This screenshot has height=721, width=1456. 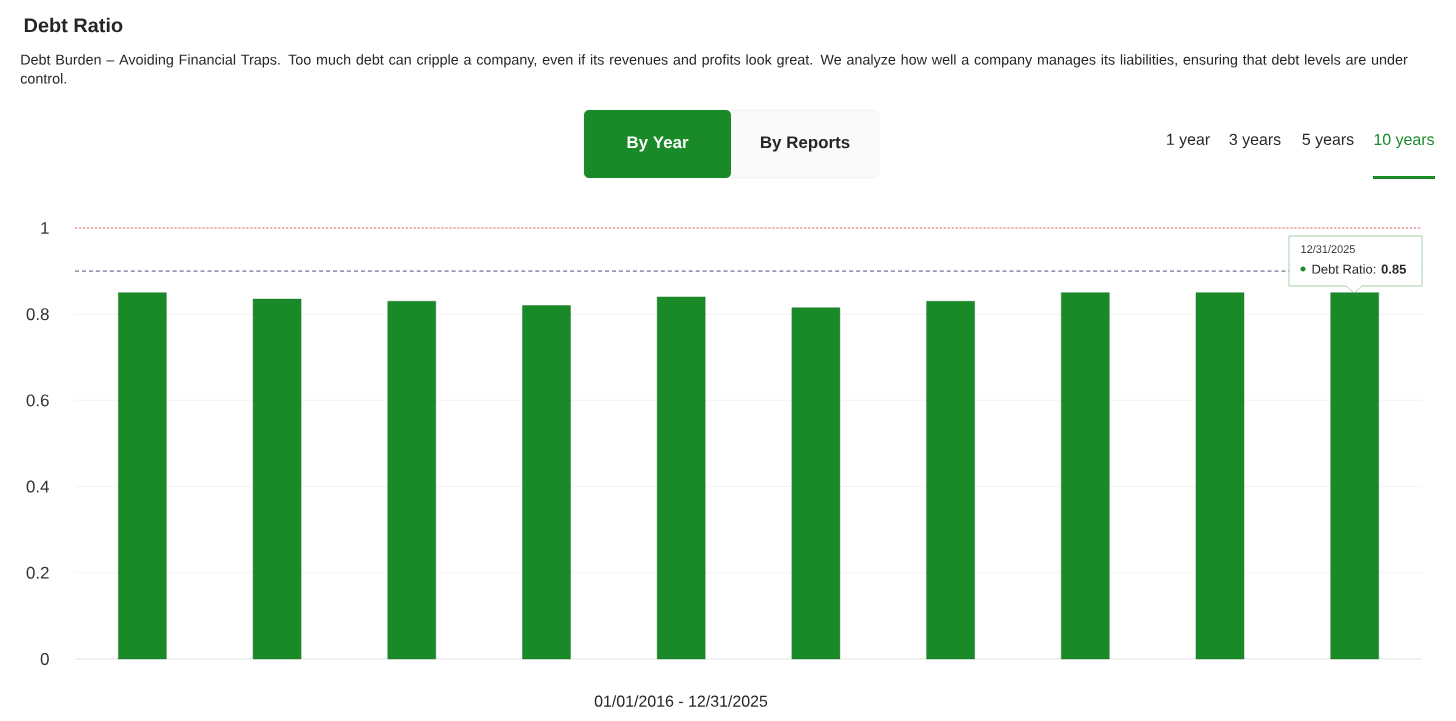 I want to click on y-tick-label: 0.4, so click(x=37, y=486).